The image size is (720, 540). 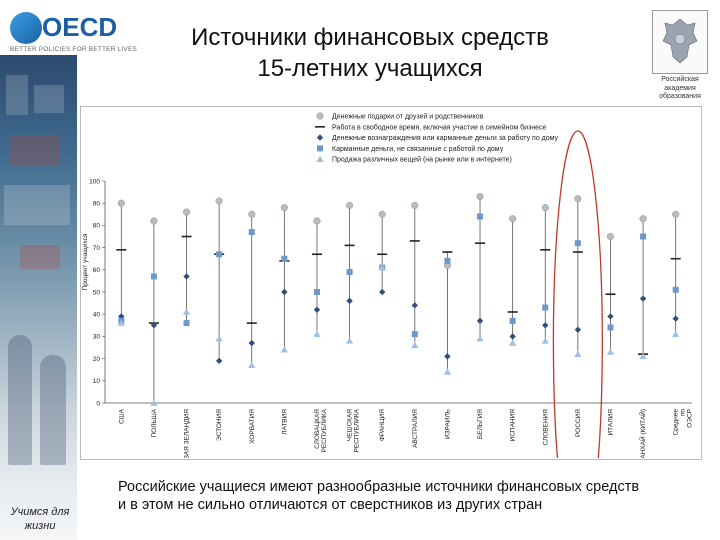 I want to click on x-tick-label: БЕЛЬГИЯ, so click(x=480, y=424).